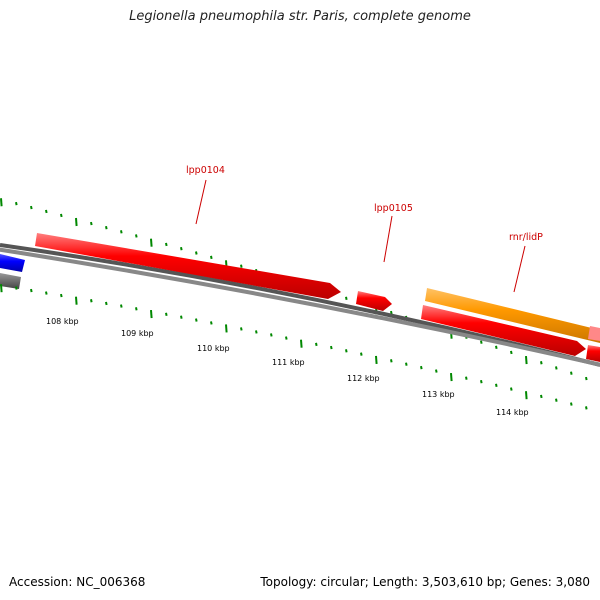 This screenshot has width=600, height=600. What do you see at coordinates (393, 208) in the screenshot?
I see `gene-label-lpp0105: lpp0105` at bounding box center [393, 208].